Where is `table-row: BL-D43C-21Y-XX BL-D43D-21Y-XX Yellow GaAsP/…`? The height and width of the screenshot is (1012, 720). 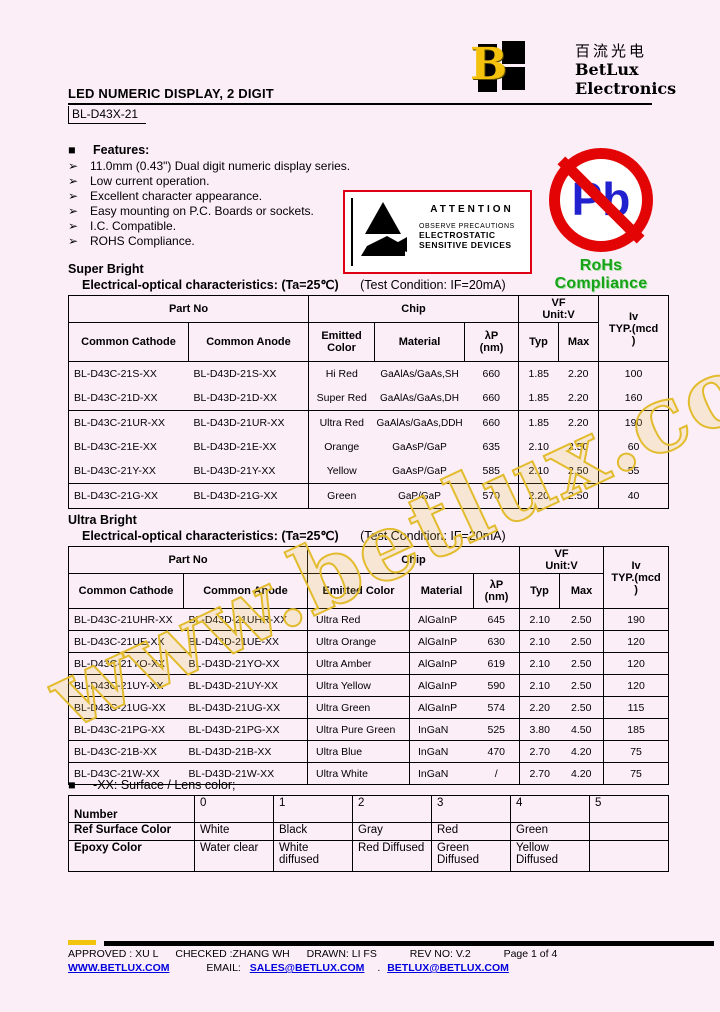 table-row: BL-D43C-21Y-XX BL-D43D-21Y-XX Yellow GaAsP/… is located at coordinates (368, 471).